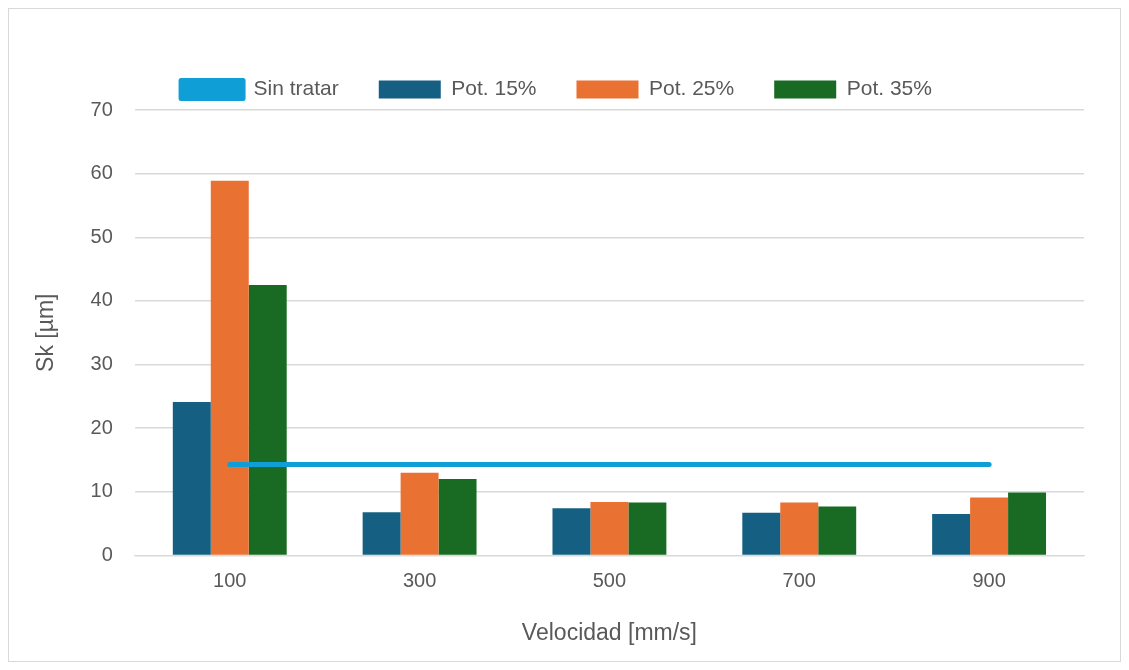 Image resolution: width=1129 pixels, height=670 pixels. What do you see at coordinates (101, 172) in the screenshot?
I see `y-tick-label: 60` at bounding box center [101, 172].